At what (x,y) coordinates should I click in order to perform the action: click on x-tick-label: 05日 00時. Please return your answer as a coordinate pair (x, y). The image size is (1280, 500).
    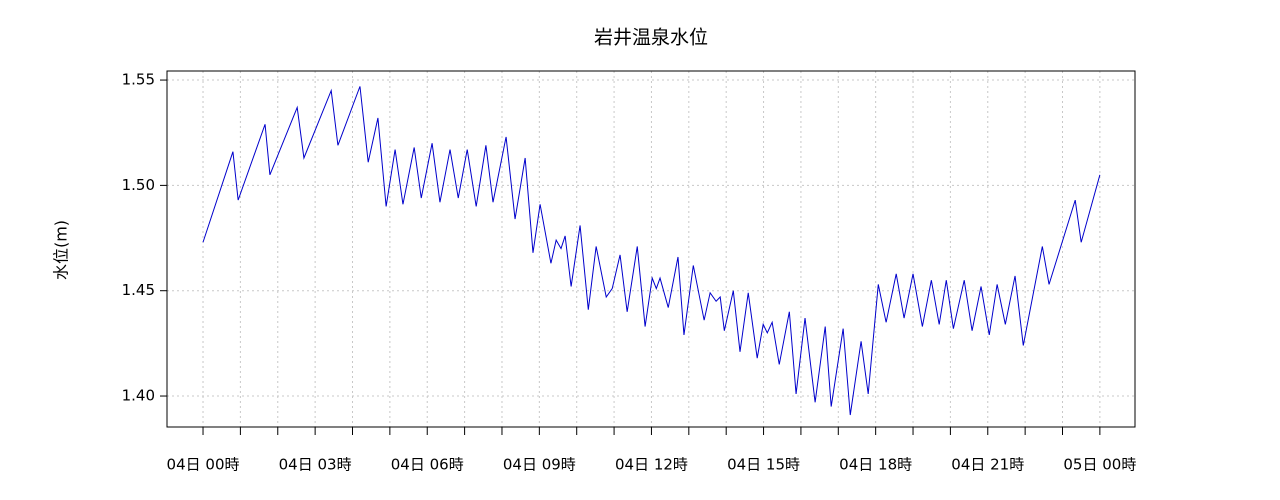
    Looking at the image, I should click on (1099, 465).